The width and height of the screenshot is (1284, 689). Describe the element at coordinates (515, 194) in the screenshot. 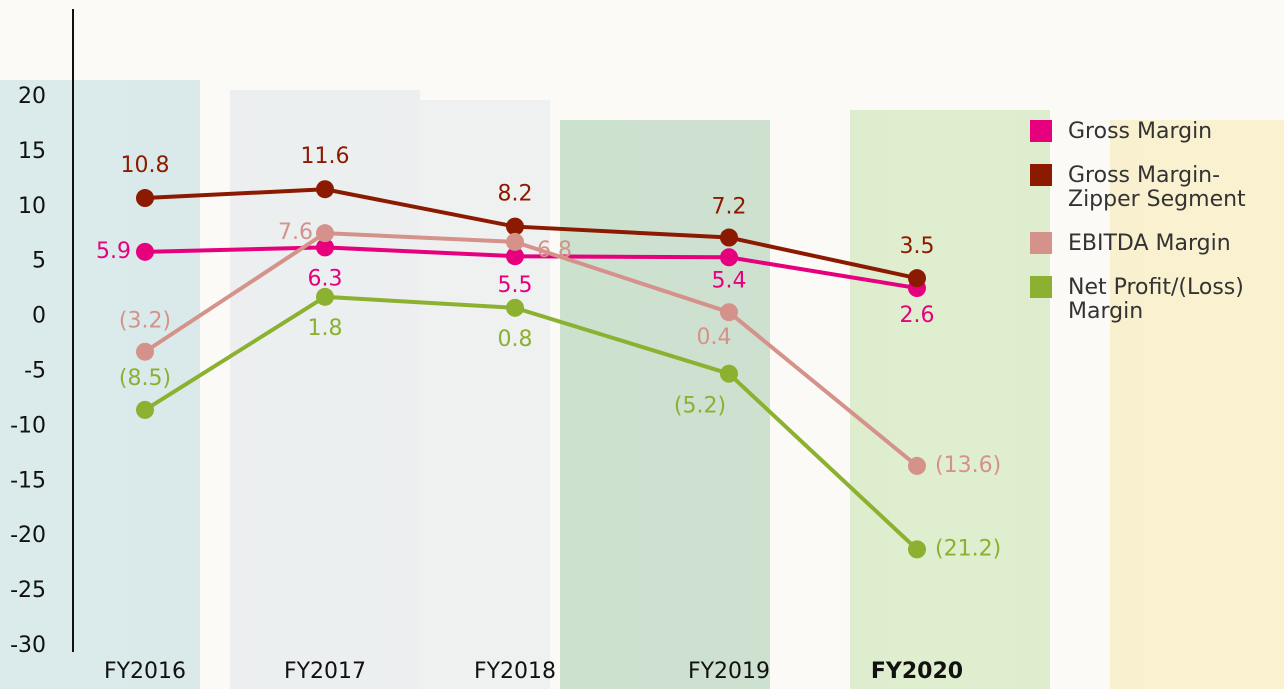

I see `data-label: 8.2` at that location.